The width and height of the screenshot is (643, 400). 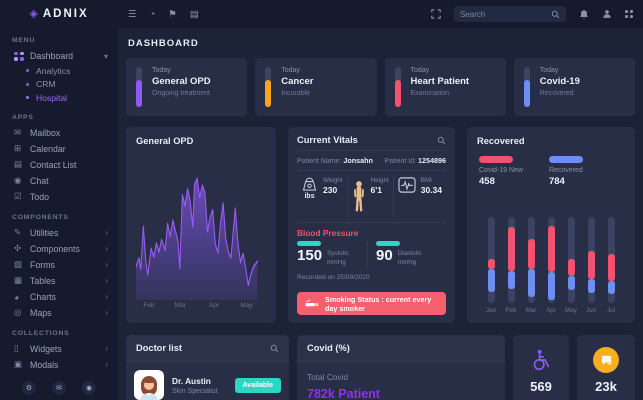 I want to click on sidebar-item-todo: ☑ Todo, so click(x=59, y=197).